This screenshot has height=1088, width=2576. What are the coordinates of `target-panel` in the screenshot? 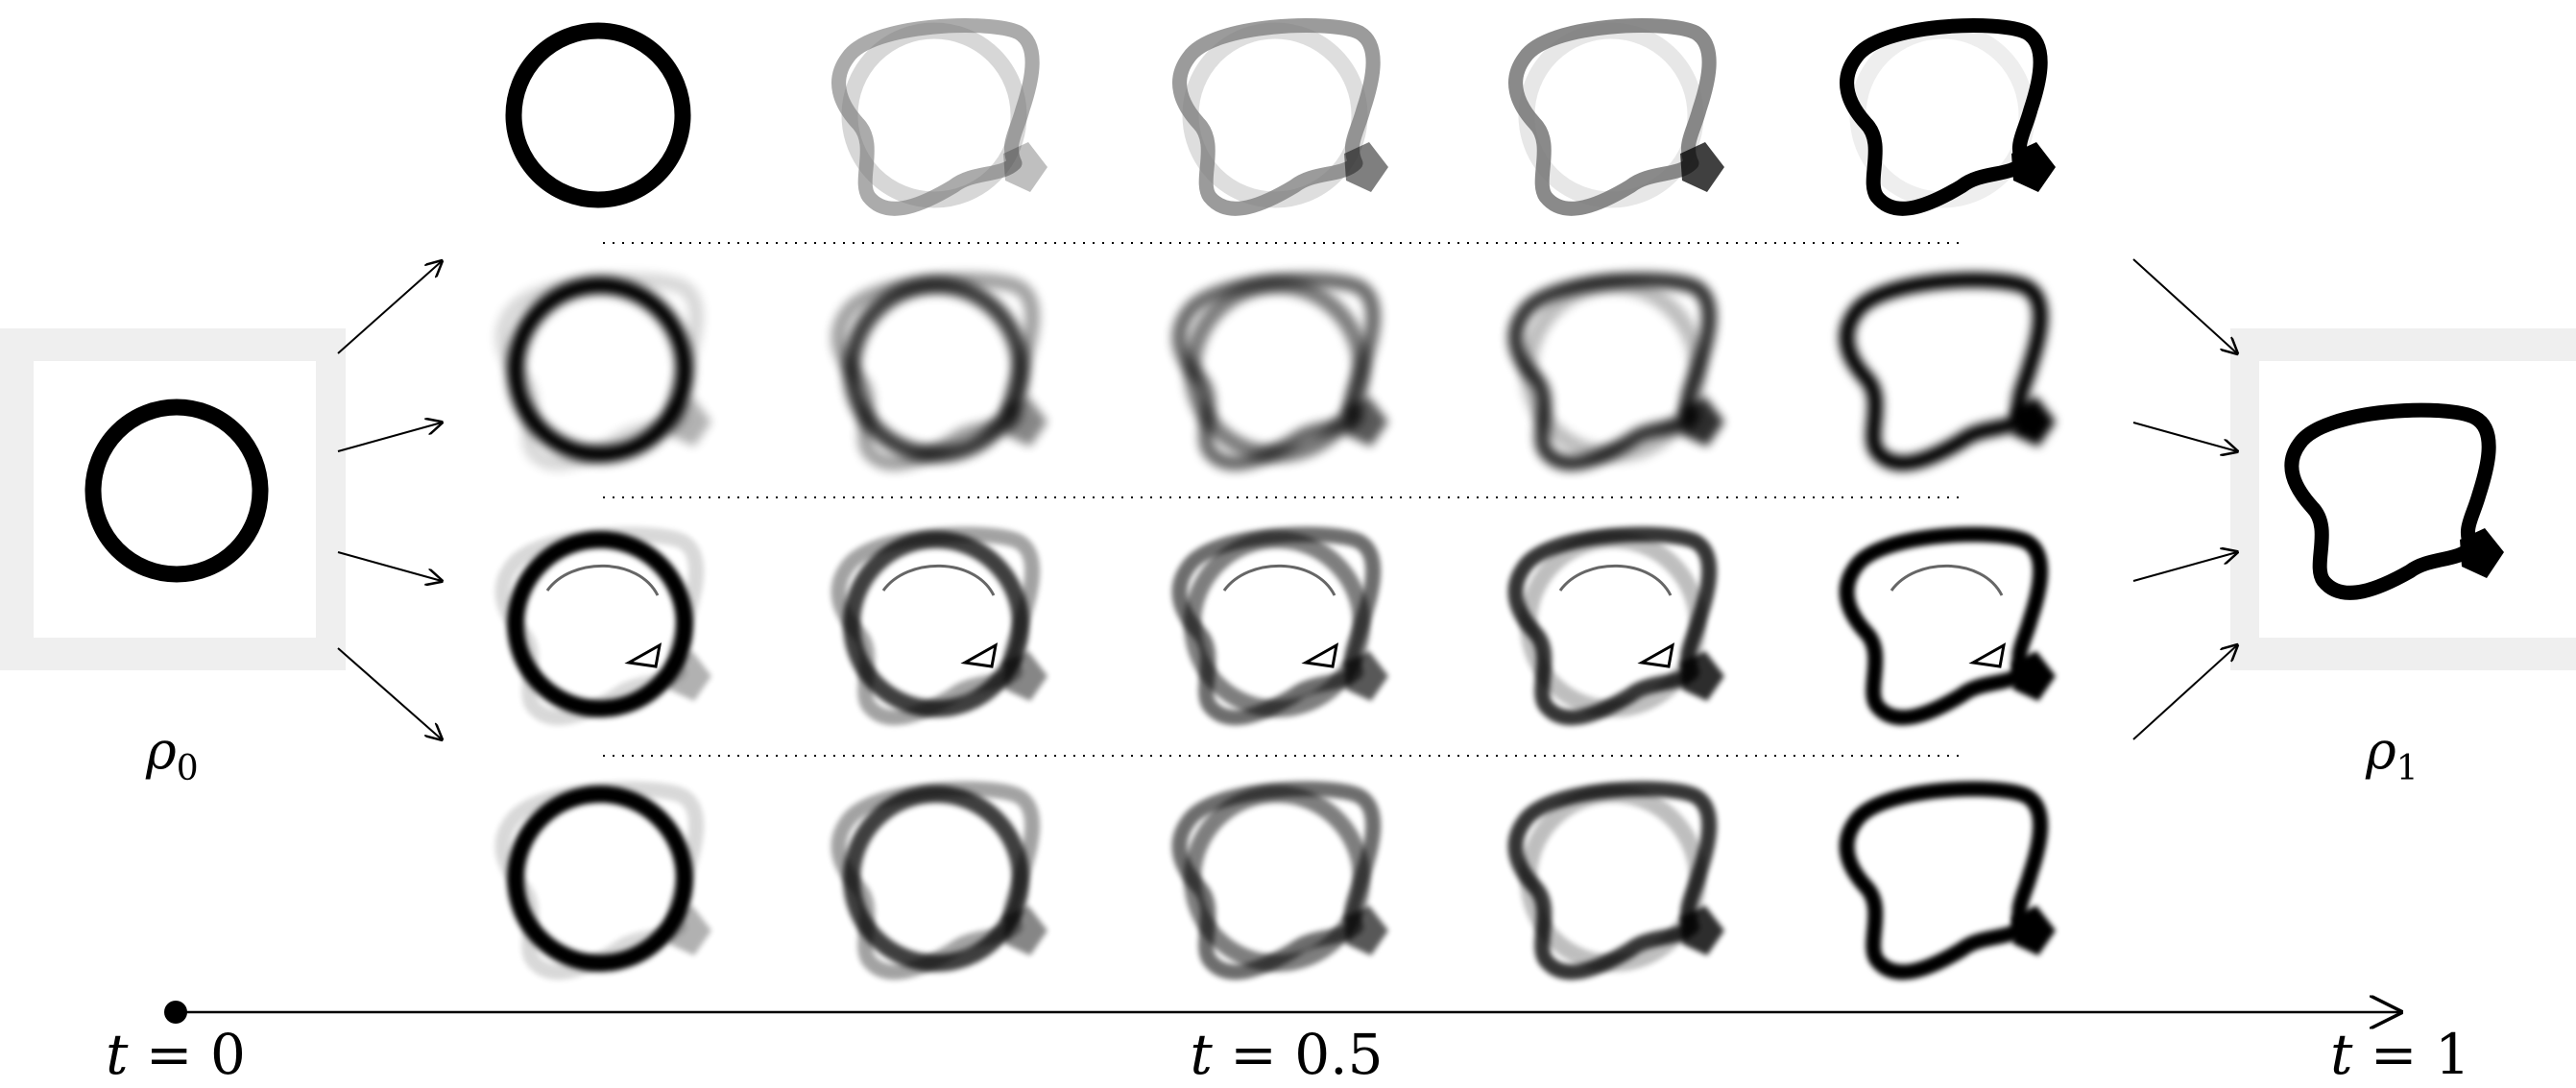 It's located at (2403, 499).